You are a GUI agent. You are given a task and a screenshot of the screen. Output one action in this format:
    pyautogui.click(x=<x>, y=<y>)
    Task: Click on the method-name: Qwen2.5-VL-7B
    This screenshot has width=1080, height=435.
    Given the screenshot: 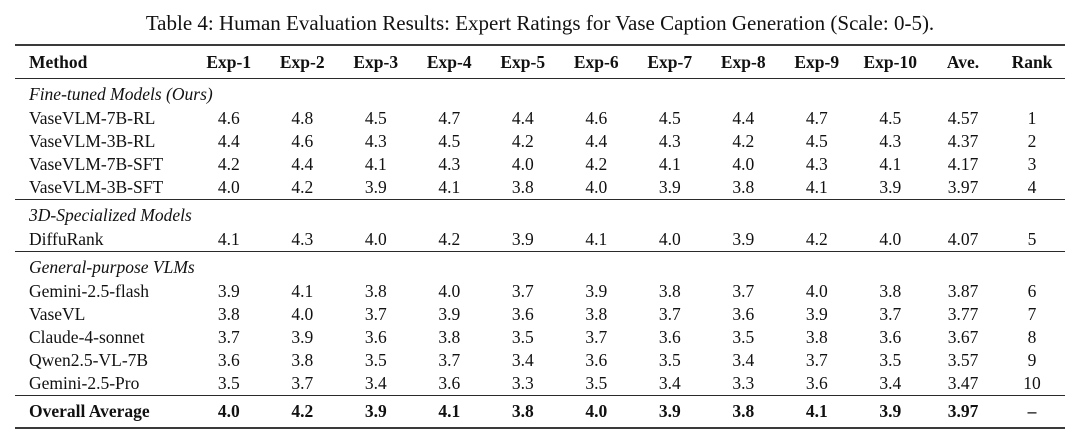 What is the action you would take?
    pyautogui.click(x=89, y=360)
    